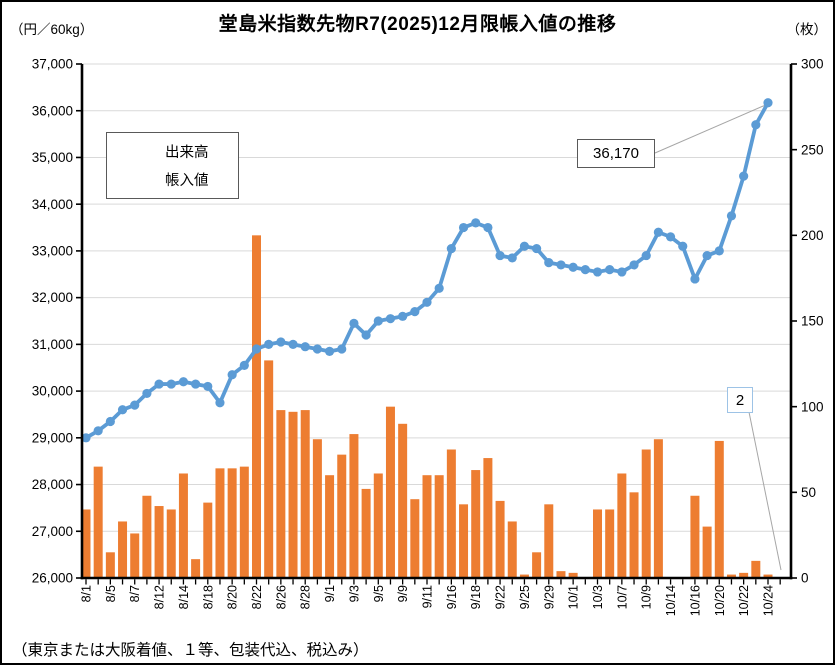  Describe the element at coordinates (417, 24) in the screenshot. I see `chart-title: 堂島米指数先物R7(2025)12月限帳入値の推移` at that location.